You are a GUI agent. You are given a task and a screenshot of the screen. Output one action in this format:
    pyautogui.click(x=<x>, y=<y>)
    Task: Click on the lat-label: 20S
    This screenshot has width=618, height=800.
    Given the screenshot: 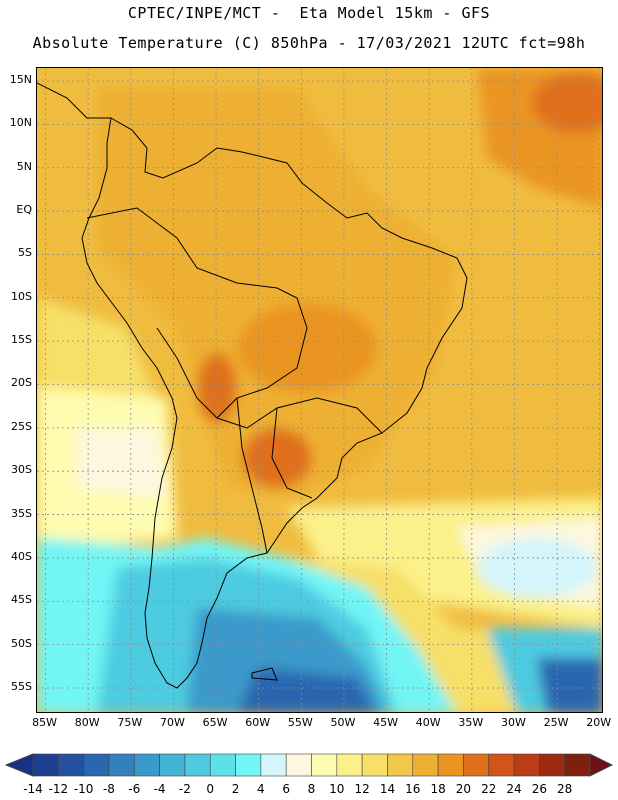 What is the action you would take?
    pyautogui.click(x=21, y=383)
    